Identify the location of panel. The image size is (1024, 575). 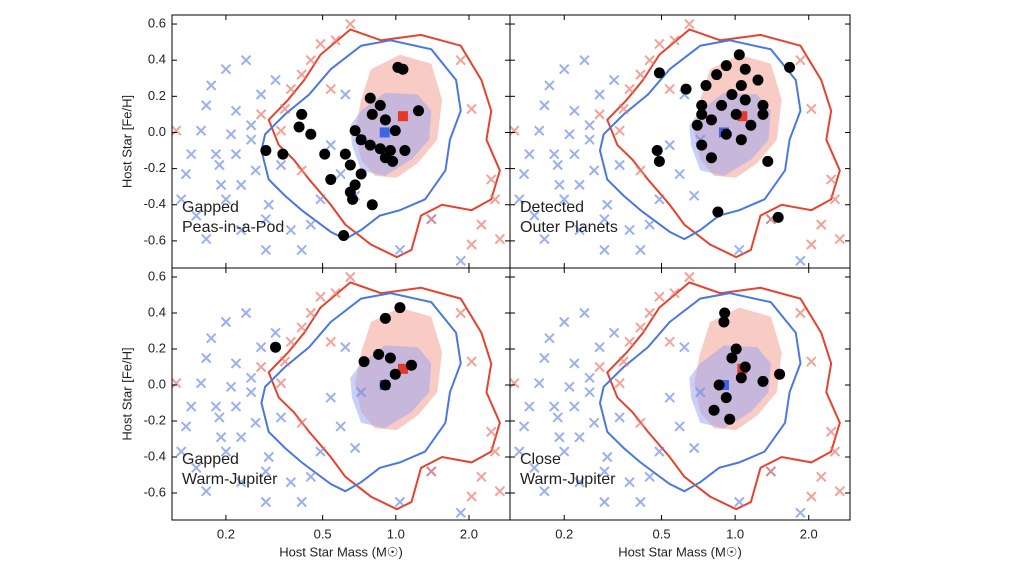
(339, 395).